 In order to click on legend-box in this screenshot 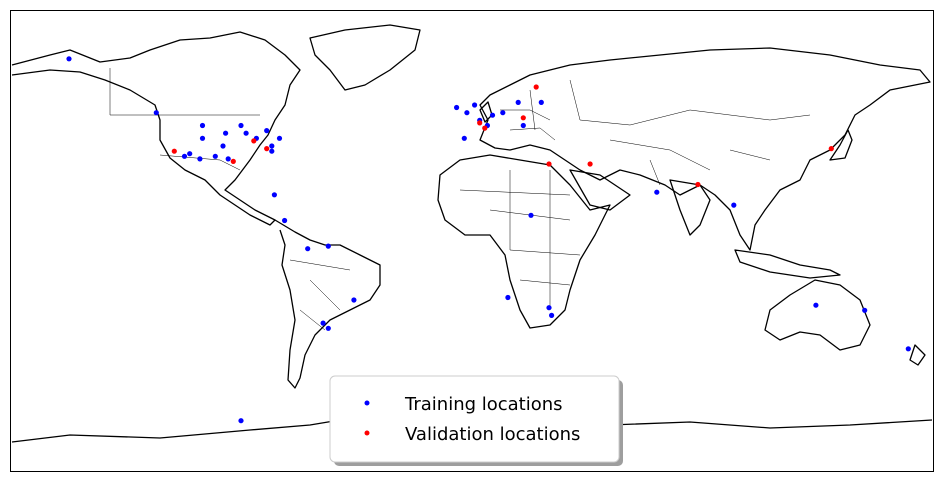, I will do `click(474, 419)`.